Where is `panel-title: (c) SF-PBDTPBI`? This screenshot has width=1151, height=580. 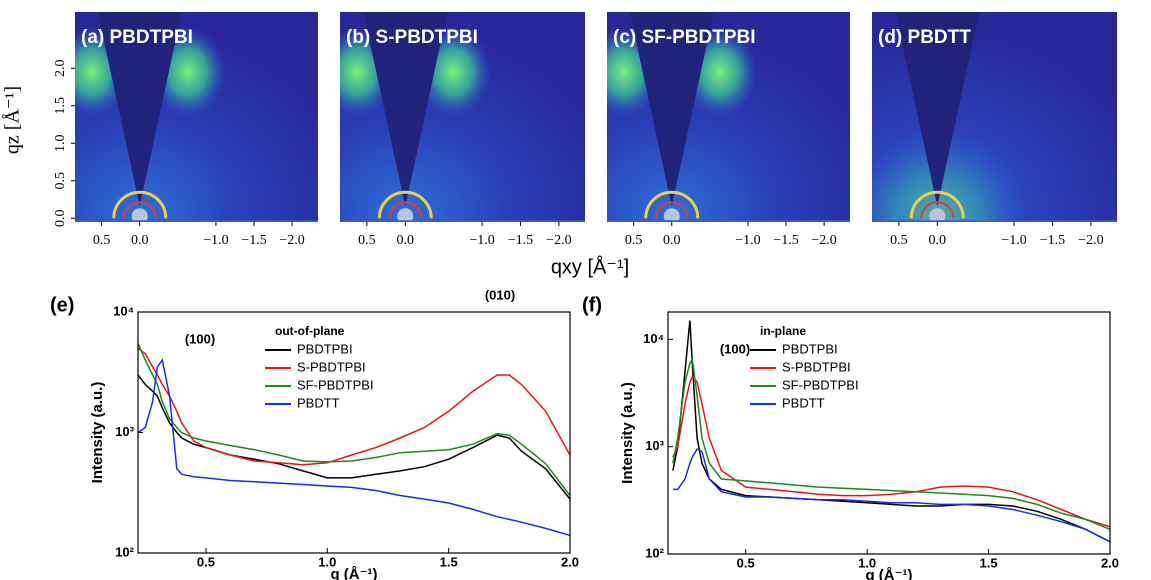
panel-title: (c) SF-PBDTPBI is located at coordinates (684, 37).